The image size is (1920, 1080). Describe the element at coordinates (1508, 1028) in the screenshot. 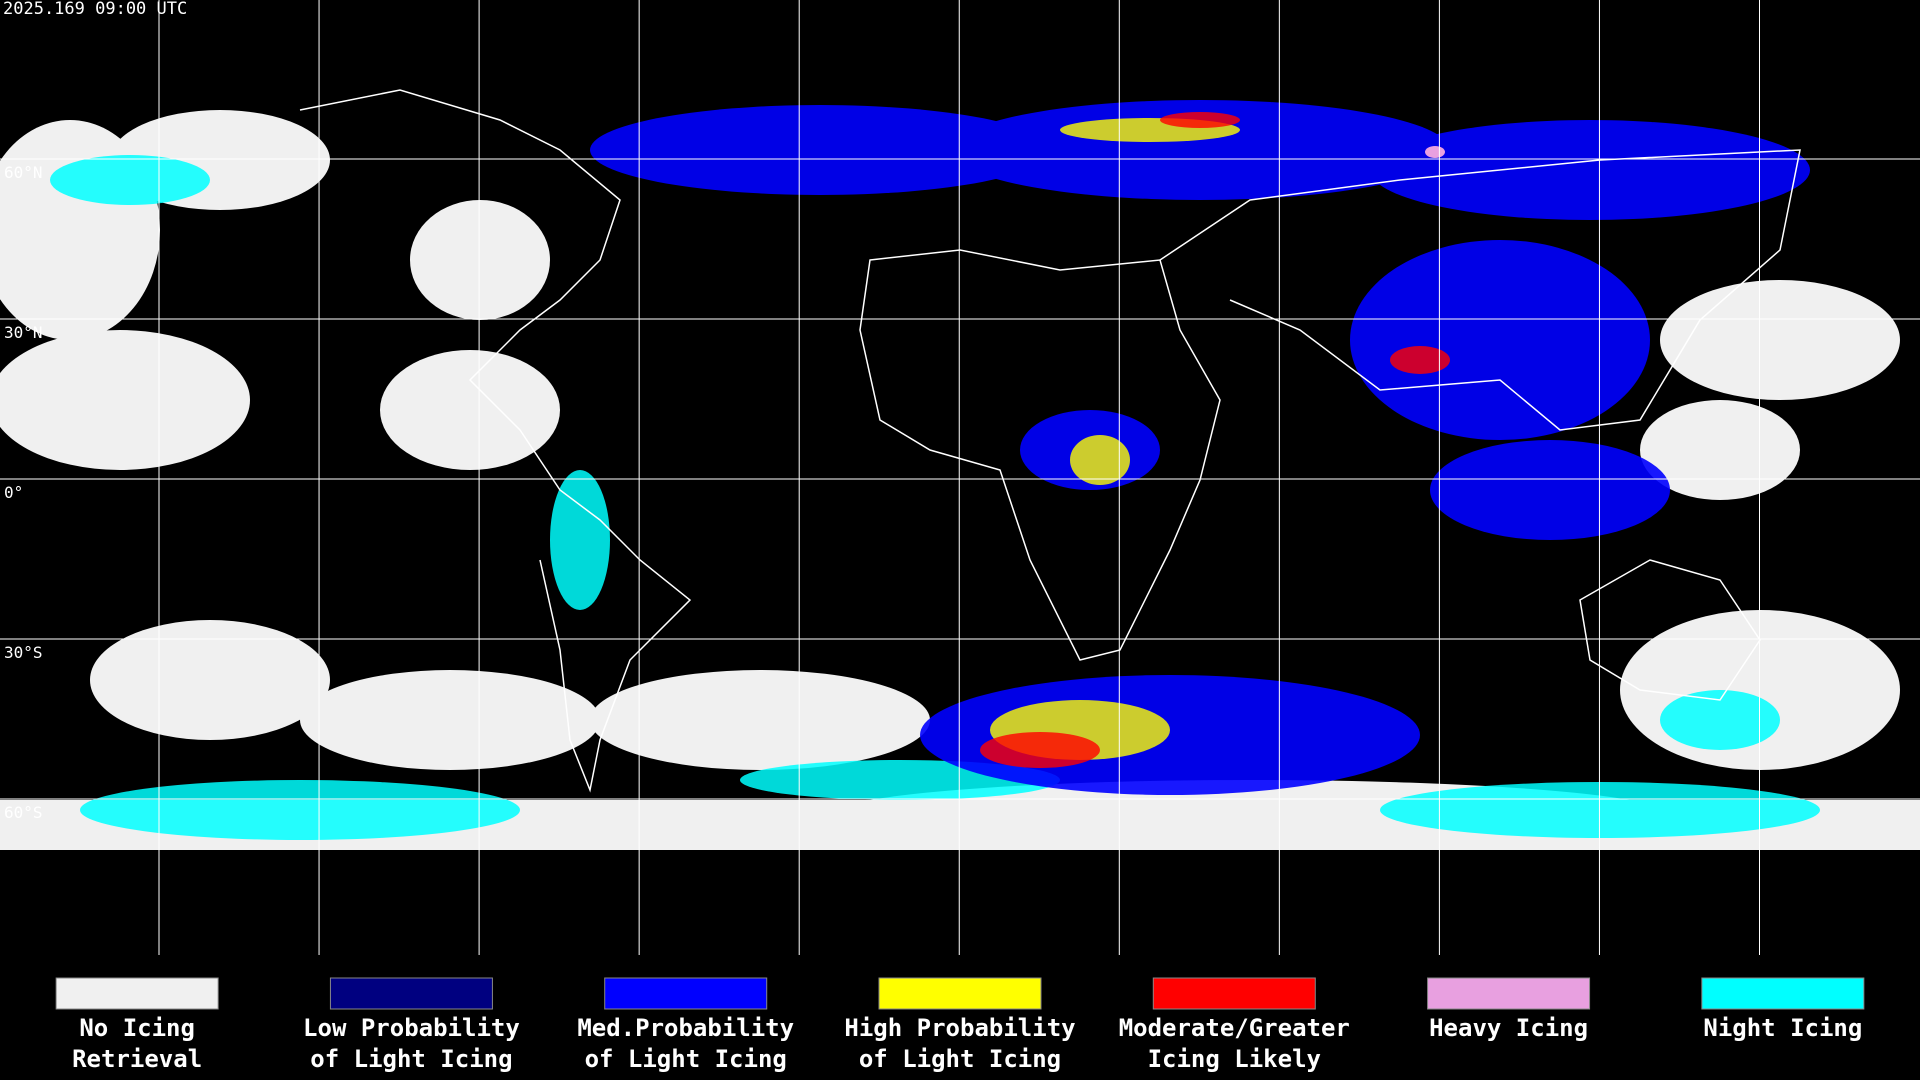

I see `legend-label: Heavy Icing` at that location.